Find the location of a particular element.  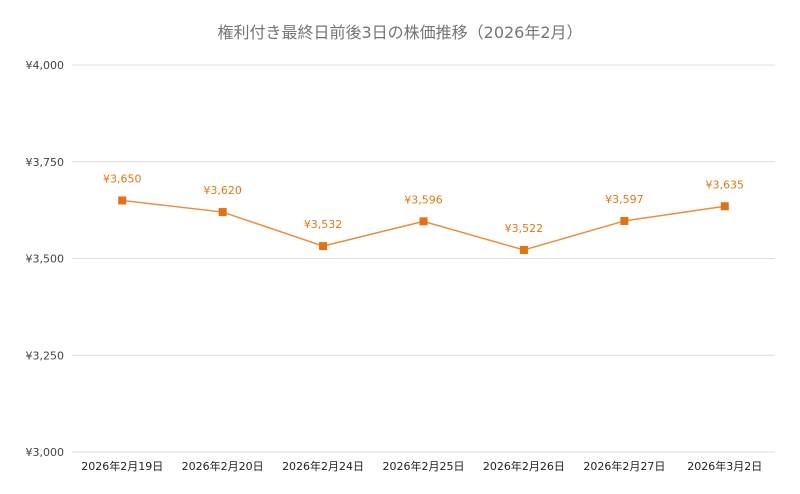

data-label: ¥3,522 is located at coordinates (524, 228).